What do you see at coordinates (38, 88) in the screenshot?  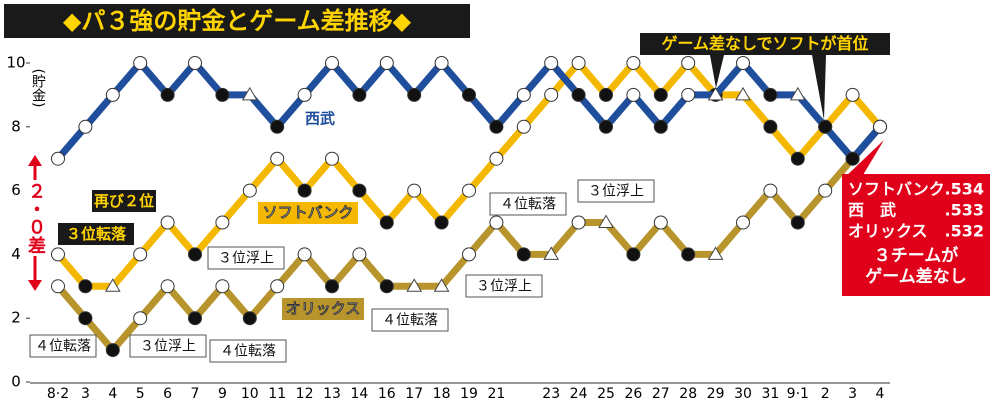 I see `y-axis-label: (貯金)` at bounding box center [38, 88].